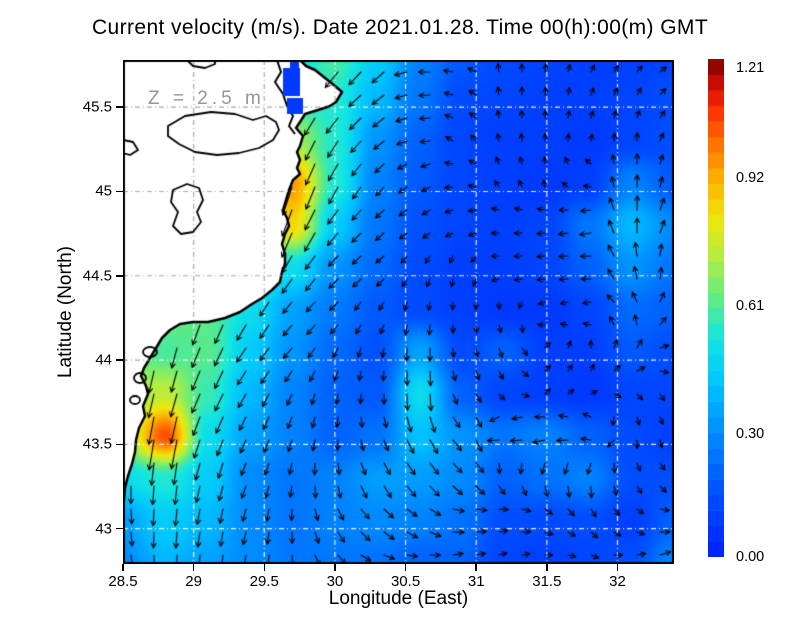  Describe the element at coordinates (103, 191) in the screenshot. I see `y-tick-label: 45` at that location.